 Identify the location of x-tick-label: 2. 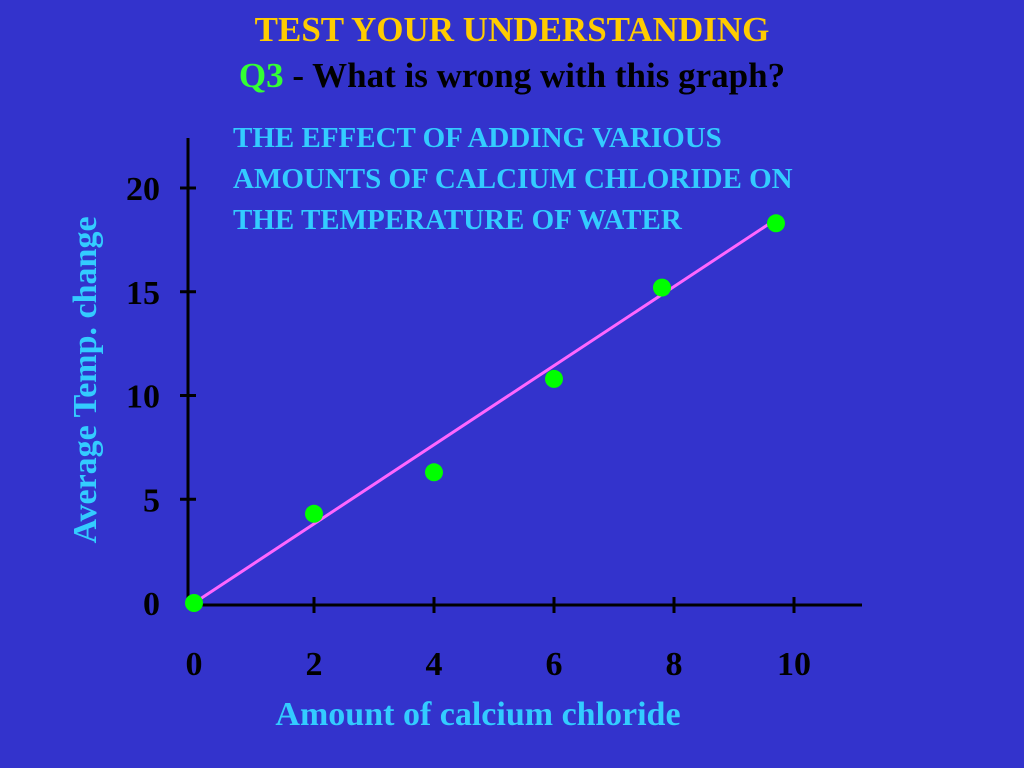
(314, 664).